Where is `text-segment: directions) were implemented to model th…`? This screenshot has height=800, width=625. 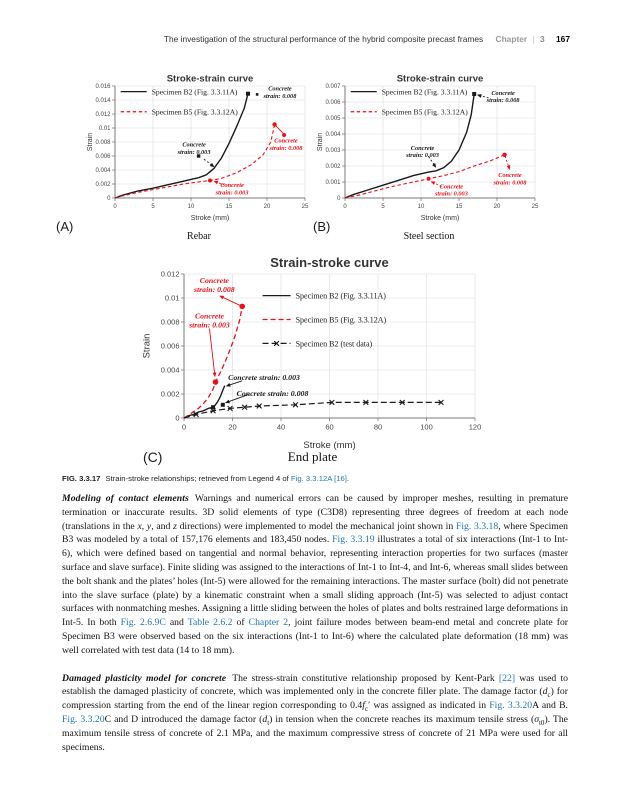
text-segment: directions) were implemented to model th… is located at coordinates (316, 526).